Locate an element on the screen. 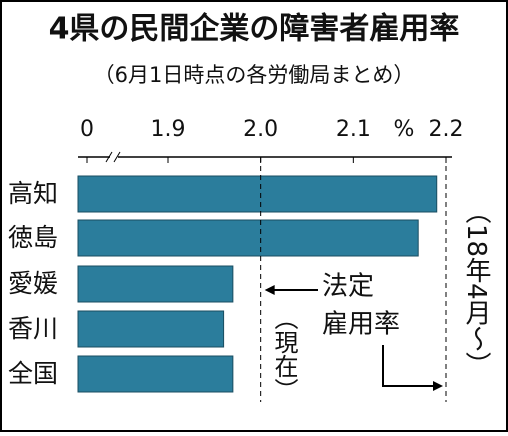 The height and width of the screenshot is (436, 508). reference-label: 法定 is located at coordinates (348, 287).